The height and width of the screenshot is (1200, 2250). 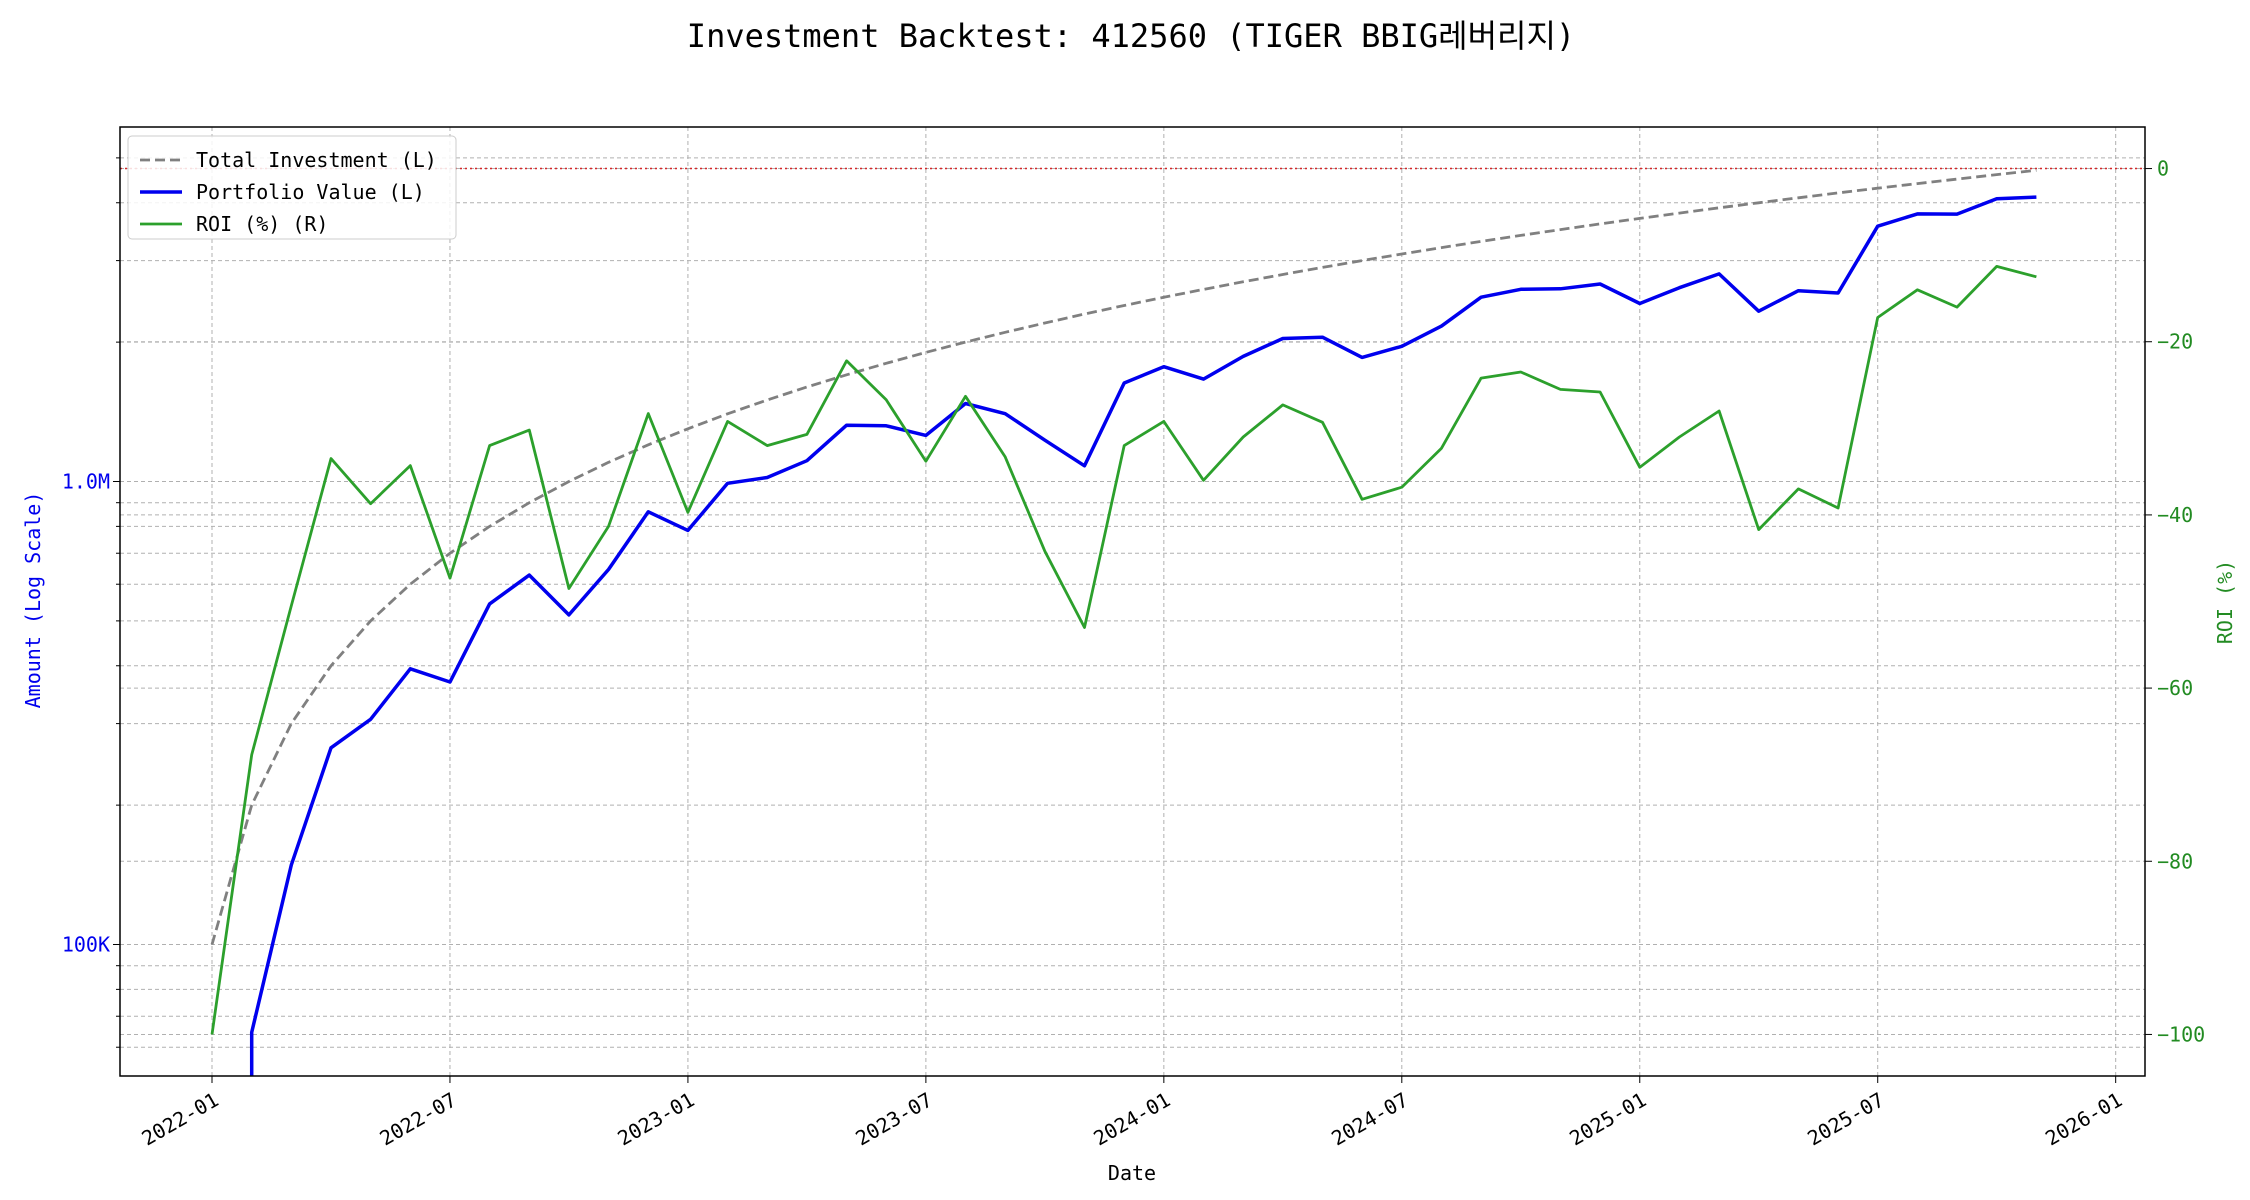 What do you see at coordinates (2181, 1034) in the screenshot?
I see `y-right-tick-label: −100` at bounding box center [2181, 1034].